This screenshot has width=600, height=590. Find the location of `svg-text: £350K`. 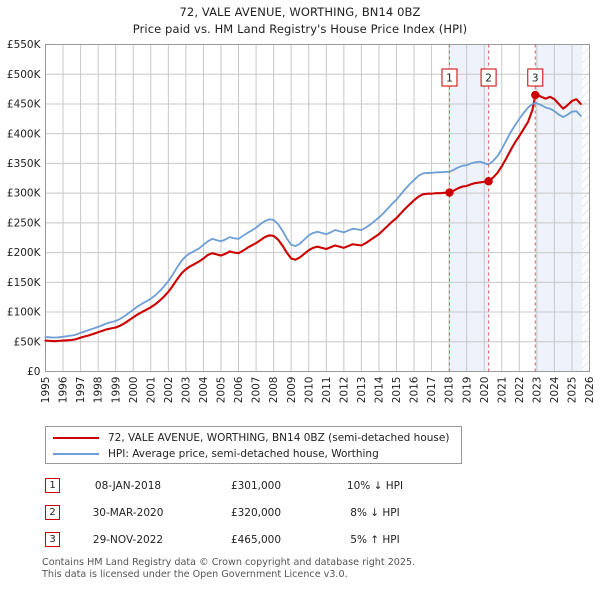

svg-text: £350K is located at coordinates (24, 164).